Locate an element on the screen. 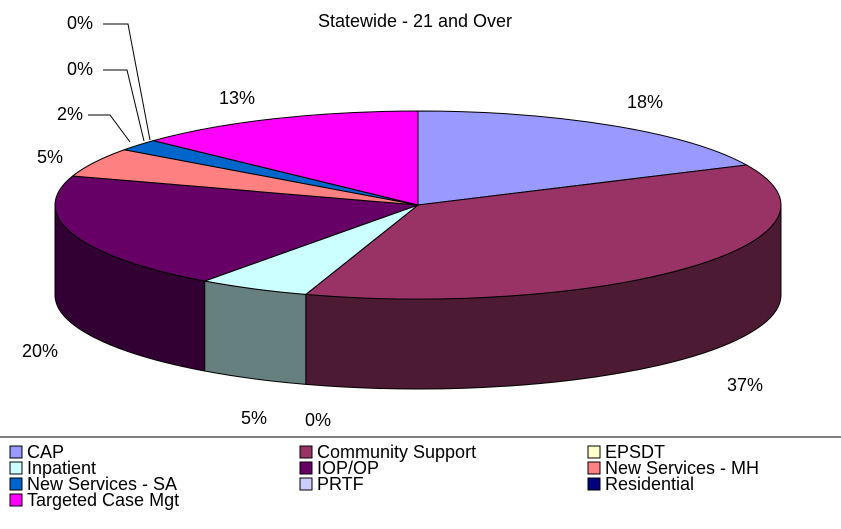  legend-label: New Services - SA is located at coordinates (102, 484).